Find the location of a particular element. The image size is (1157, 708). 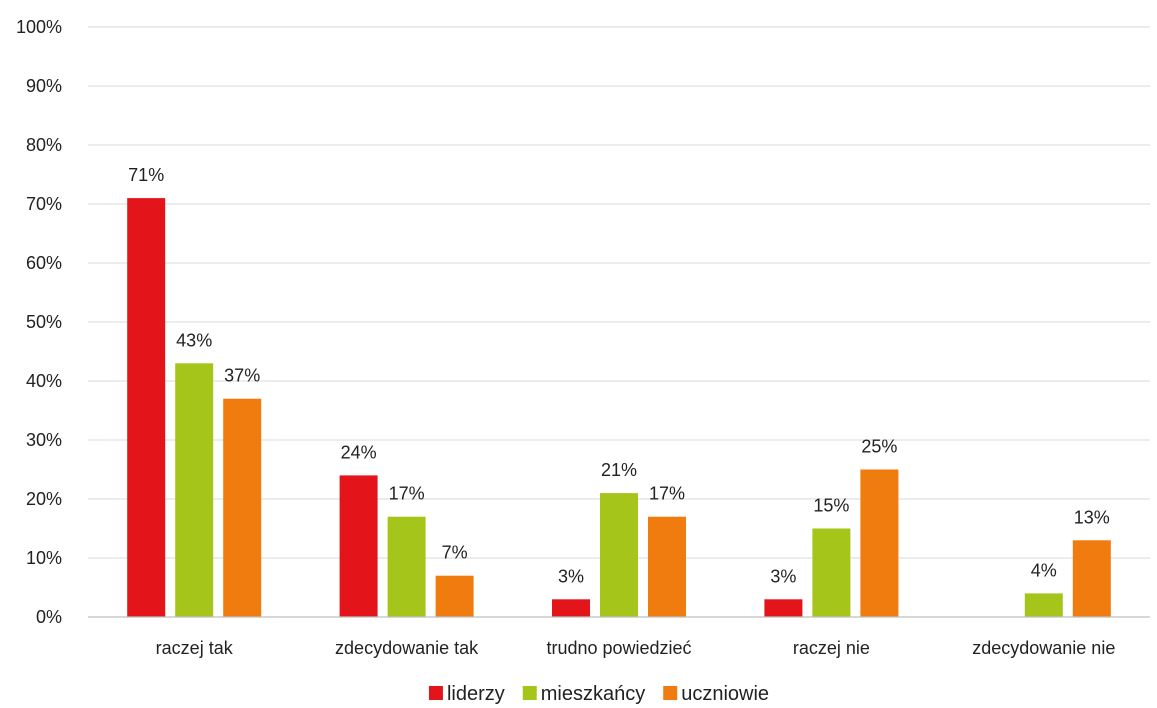

data-label: 13% is located at coordinates (1092, 517).